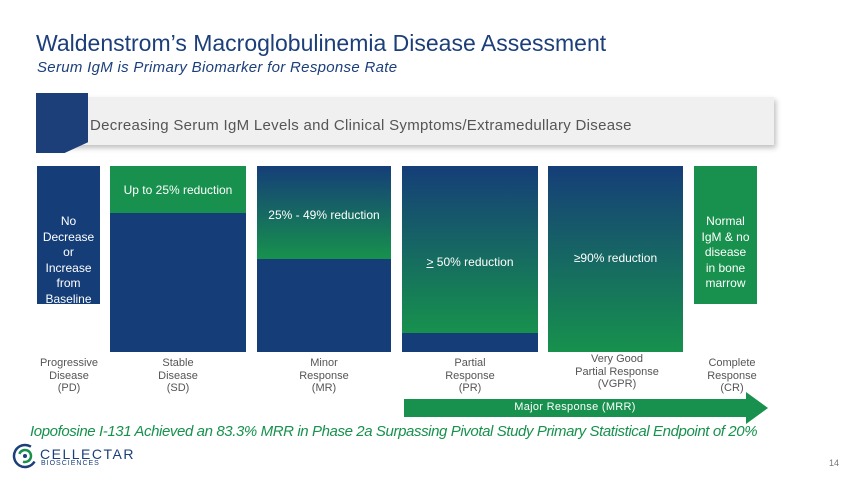 The height and width of the screenshot is (478, 850). Describe the element at coordinates (470, 375) in the screenshot. I see `label-pr: Partial Response (PR)` at that location.